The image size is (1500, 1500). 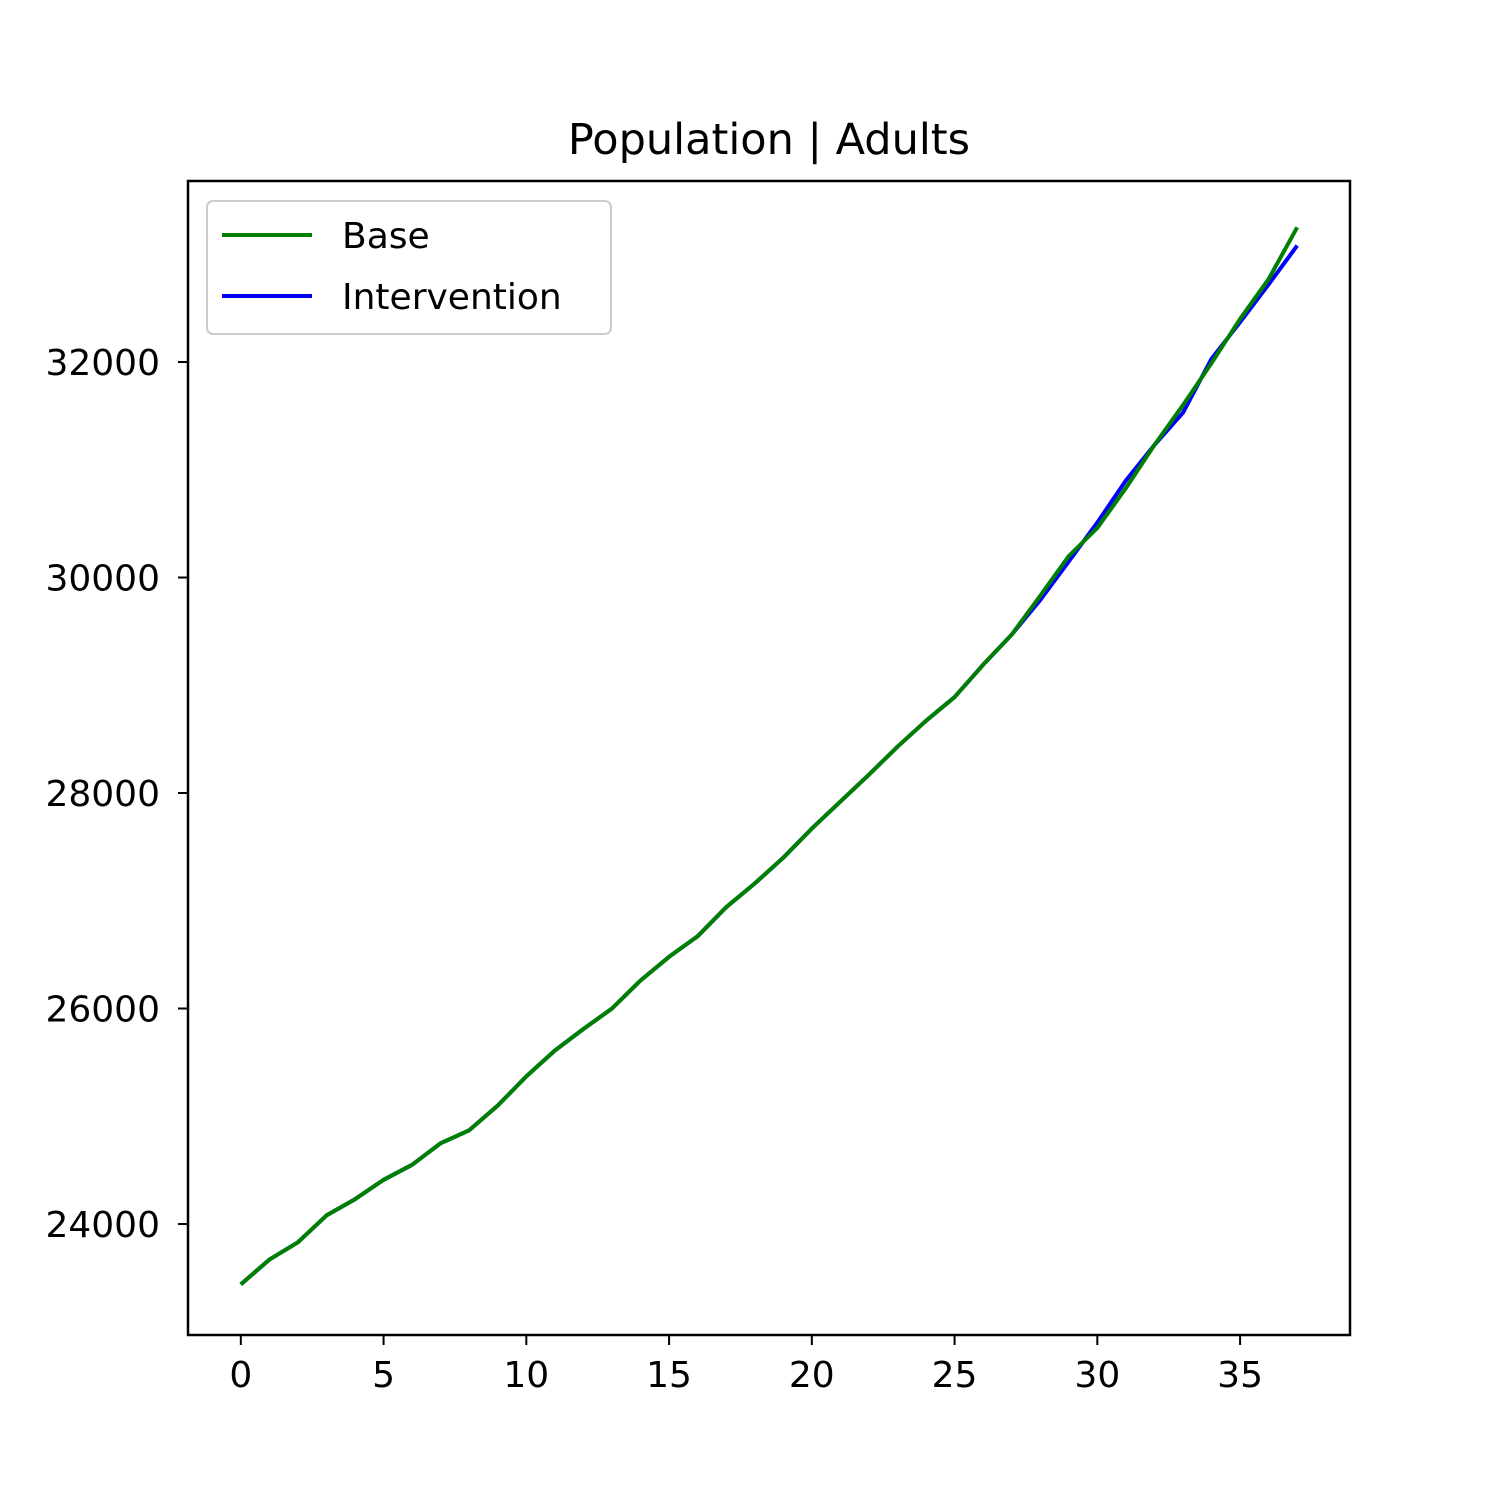 I want to click on legend: Base Intervention, so click(x=409, y=267).